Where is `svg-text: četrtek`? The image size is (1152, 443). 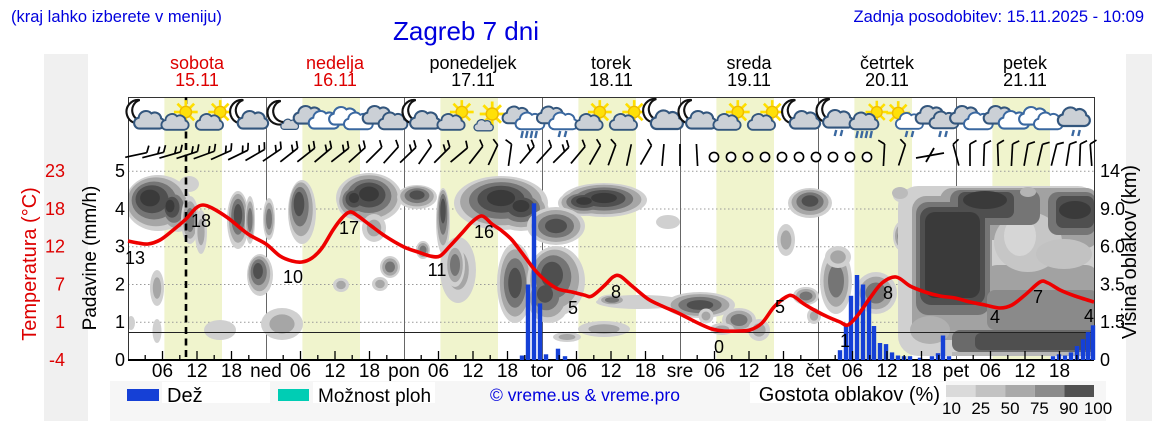 svg-text: četrtek is located at coordinates (887, 63).